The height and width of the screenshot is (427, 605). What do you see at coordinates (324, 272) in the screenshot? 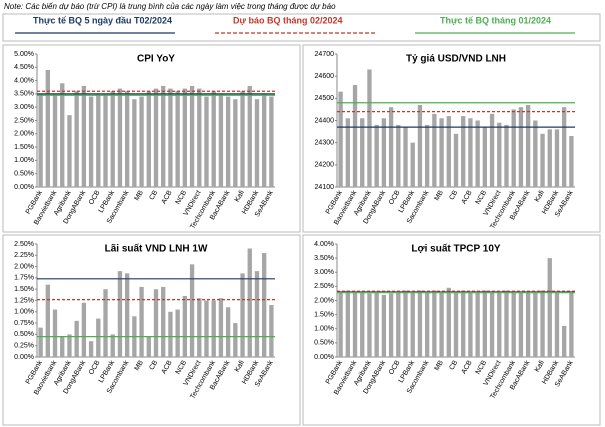
I see `y-tick-label: 3.00%` at bounding box center [324, 272].